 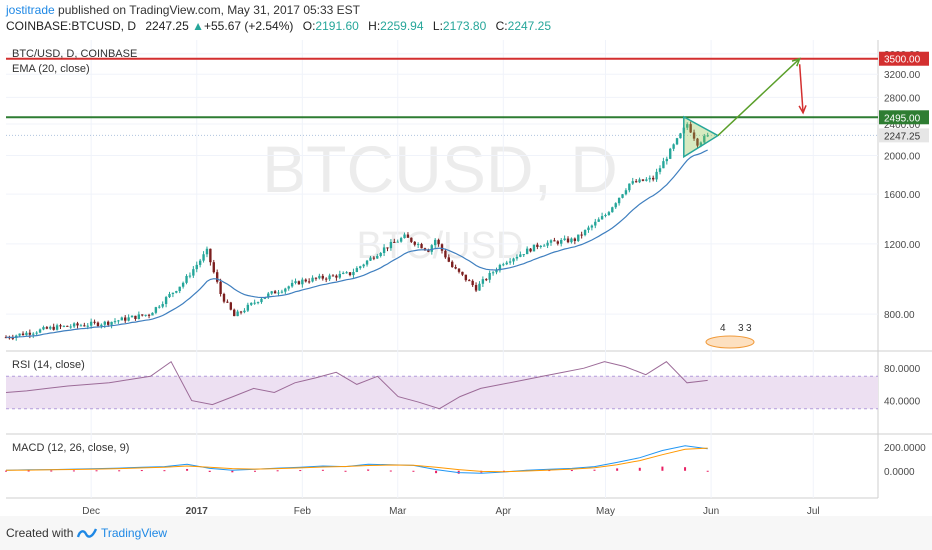 I want to click on rsi-line, so click(x=356, y=385).